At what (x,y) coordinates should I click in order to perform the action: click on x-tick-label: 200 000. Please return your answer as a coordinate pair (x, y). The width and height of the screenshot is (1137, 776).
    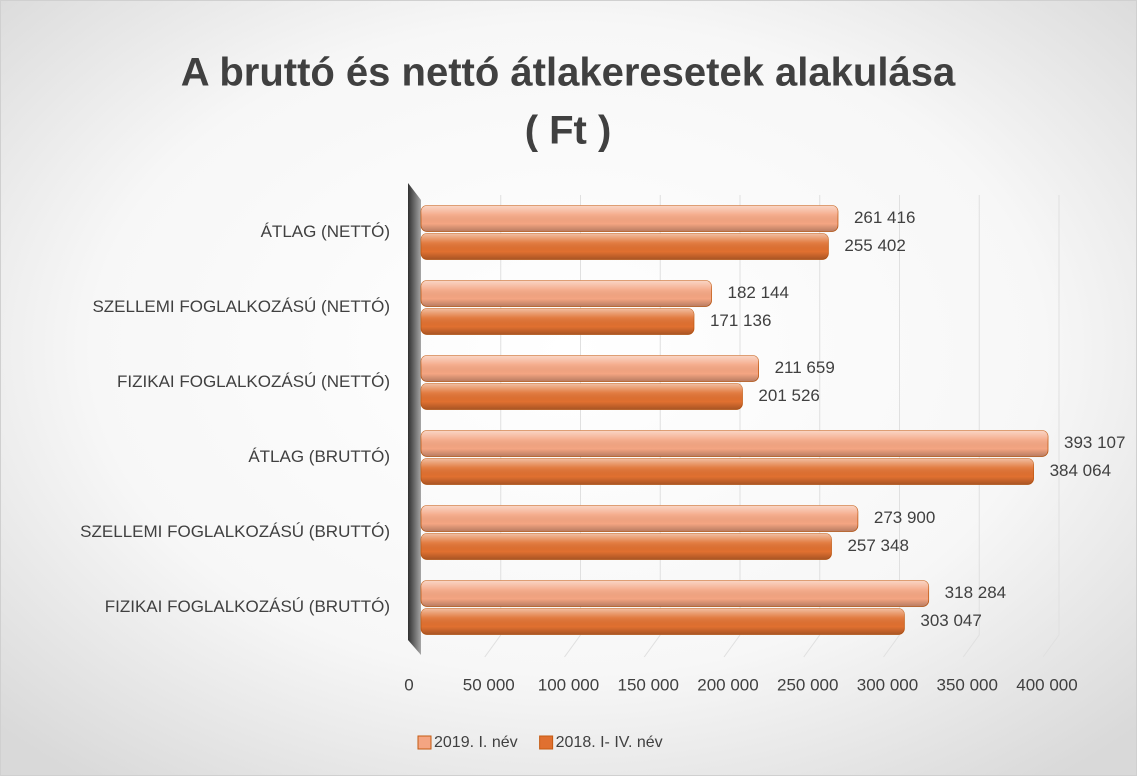
    Looking at the image, I should click on (727, 684).